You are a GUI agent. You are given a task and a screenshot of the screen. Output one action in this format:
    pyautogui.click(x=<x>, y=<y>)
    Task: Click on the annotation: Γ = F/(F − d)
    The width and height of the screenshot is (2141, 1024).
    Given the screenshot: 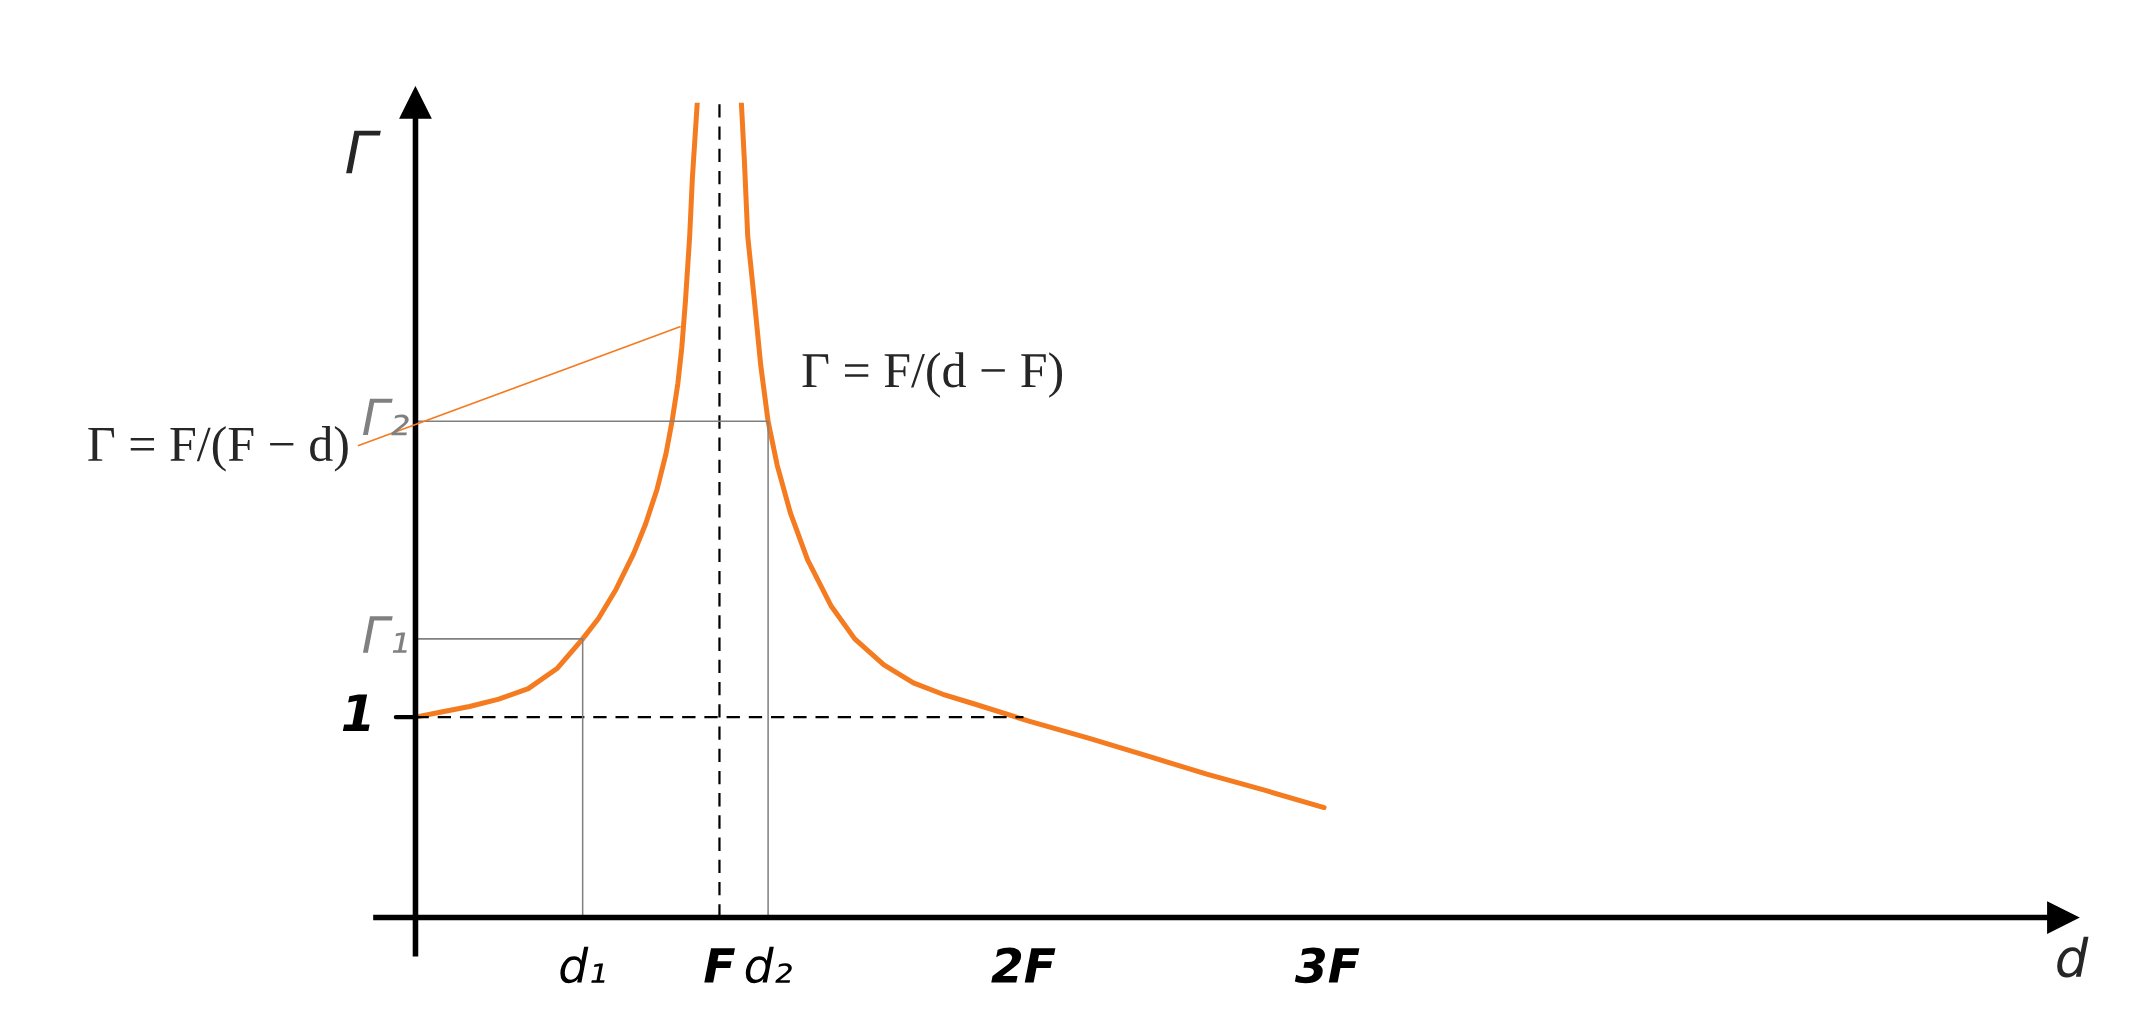 What is the action you would take?
    pyautogui.click(x=218, y=449)
    